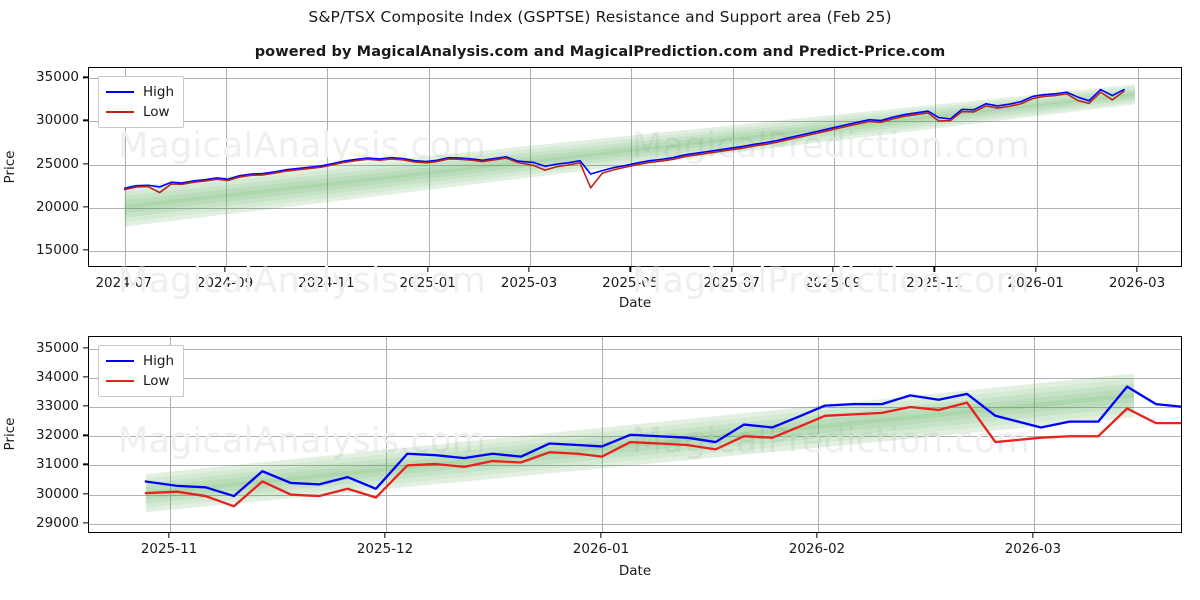 This screenshot has width=1200, height=600. What do you see at coordinates (635, 571) in the screenshot?
I see `zoom-x-axis-label: Date` at bounding box center [635, 571].